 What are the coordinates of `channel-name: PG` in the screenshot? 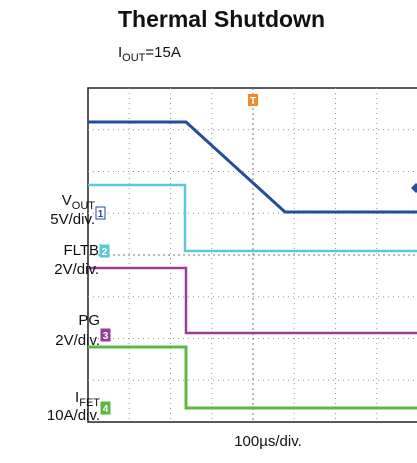 It's located at (89, 320).